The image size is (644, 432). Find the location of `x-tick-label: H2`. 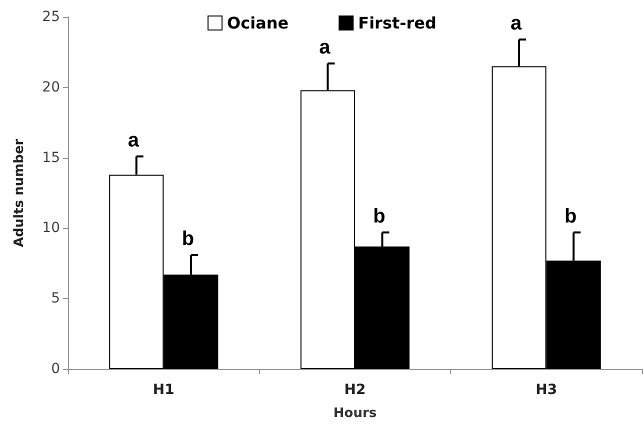

x-tick-label: H2 is located at coordinates (355, 390).